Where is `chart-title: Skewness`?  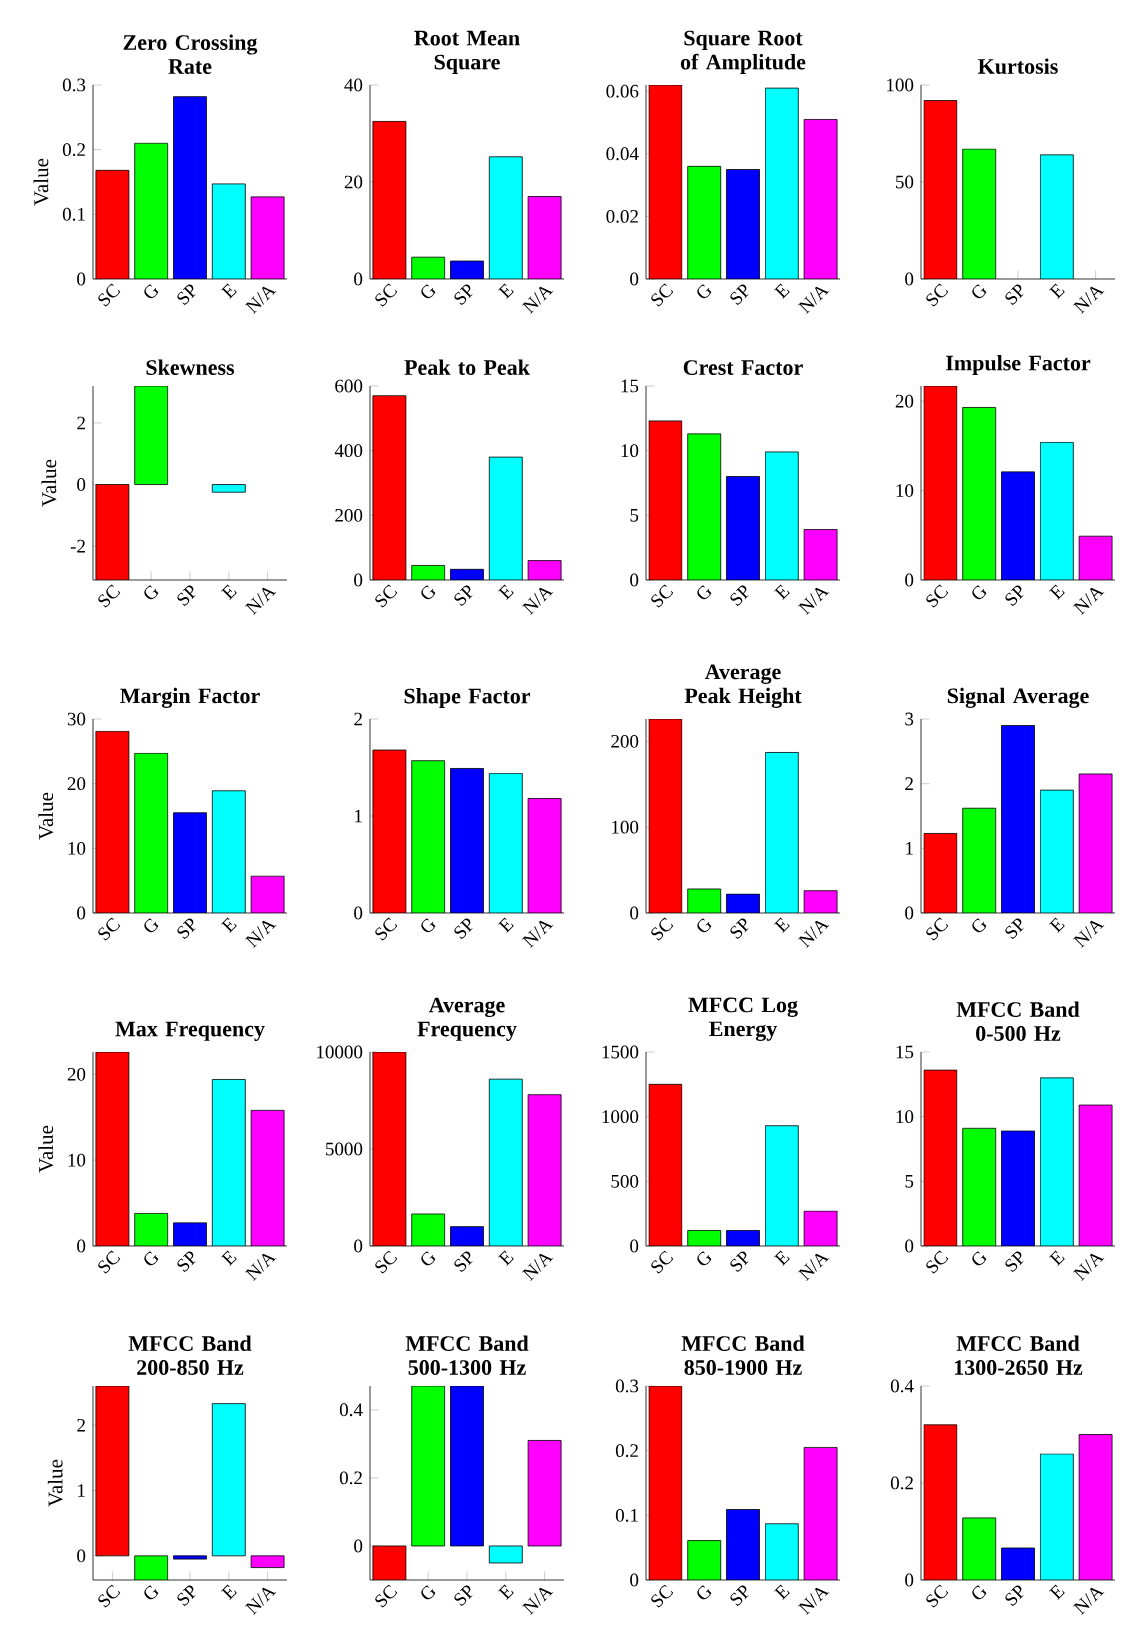 chart-title: Skewness is located at coordinates (190, 367).